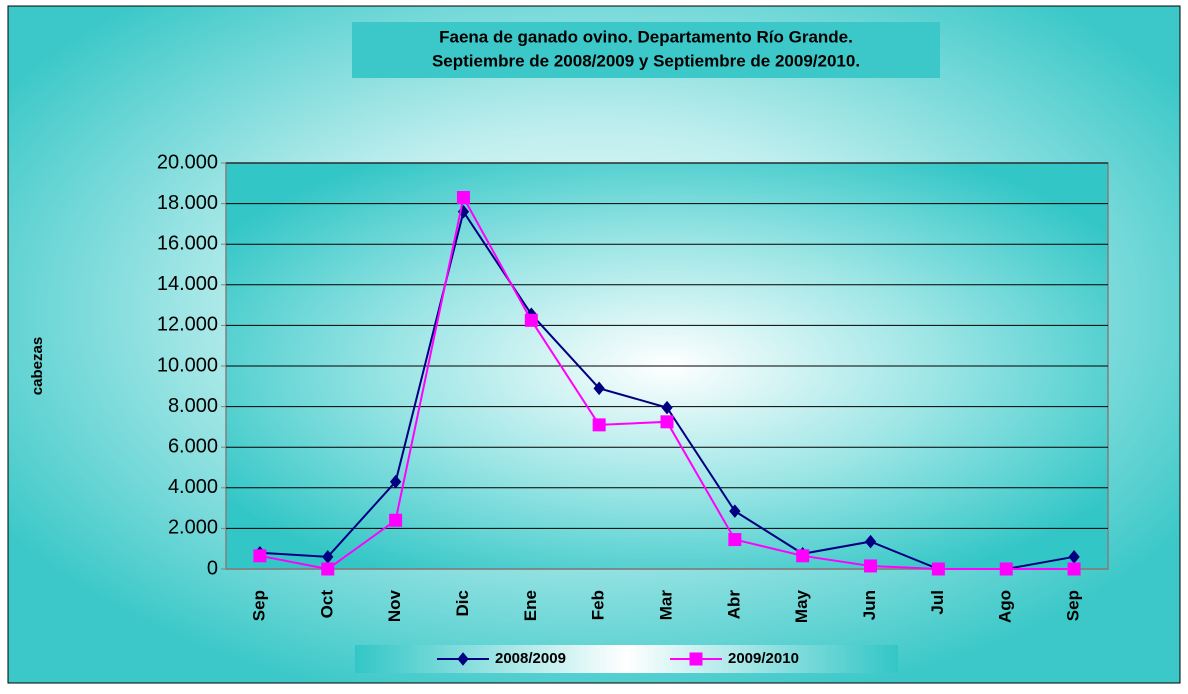 Image resolution: width=1188 pixels, height=694 pixels. What do you see at coordinates (462, 603) in the screenshot?
I see `x-tick-label: Dic` at bounding box center [462, 603].